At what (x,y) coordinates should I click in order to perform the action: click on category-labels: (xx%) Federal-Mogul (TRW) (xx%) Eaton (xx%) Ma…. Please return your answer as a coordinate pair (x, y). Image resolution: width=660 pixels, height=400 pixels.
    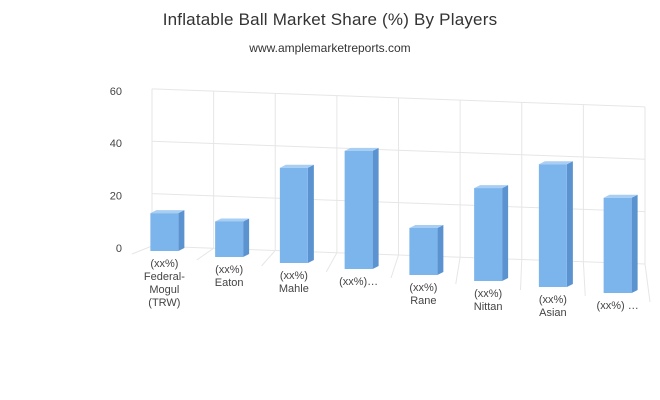
    Looking at the image, I should click on (391, 288).